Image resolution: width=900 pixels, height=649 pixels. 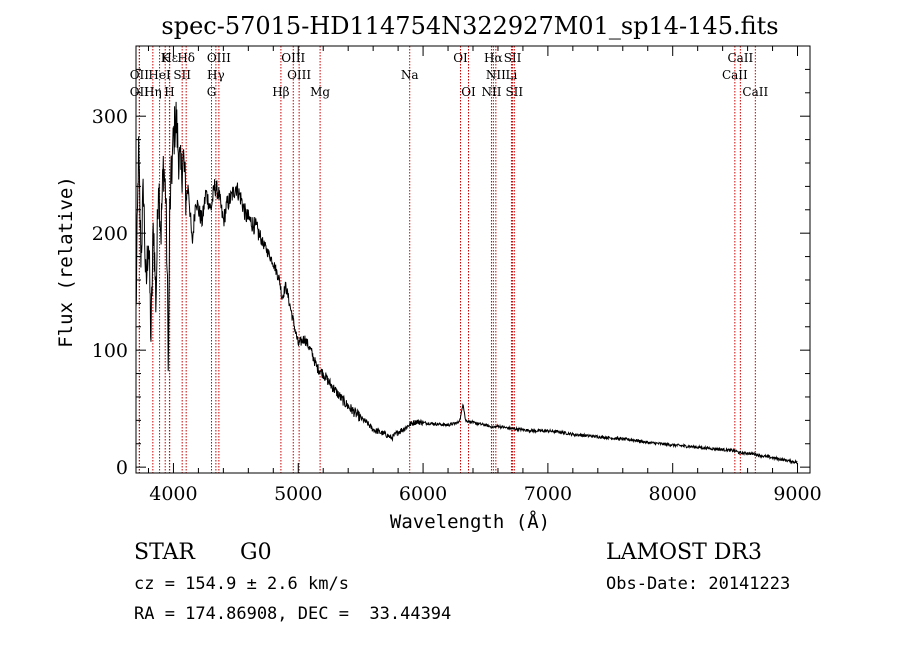 What do you see at coordinates (165, 552) in the screenshot?
I see `object-class: STAR` at bounding box center [165, 552].